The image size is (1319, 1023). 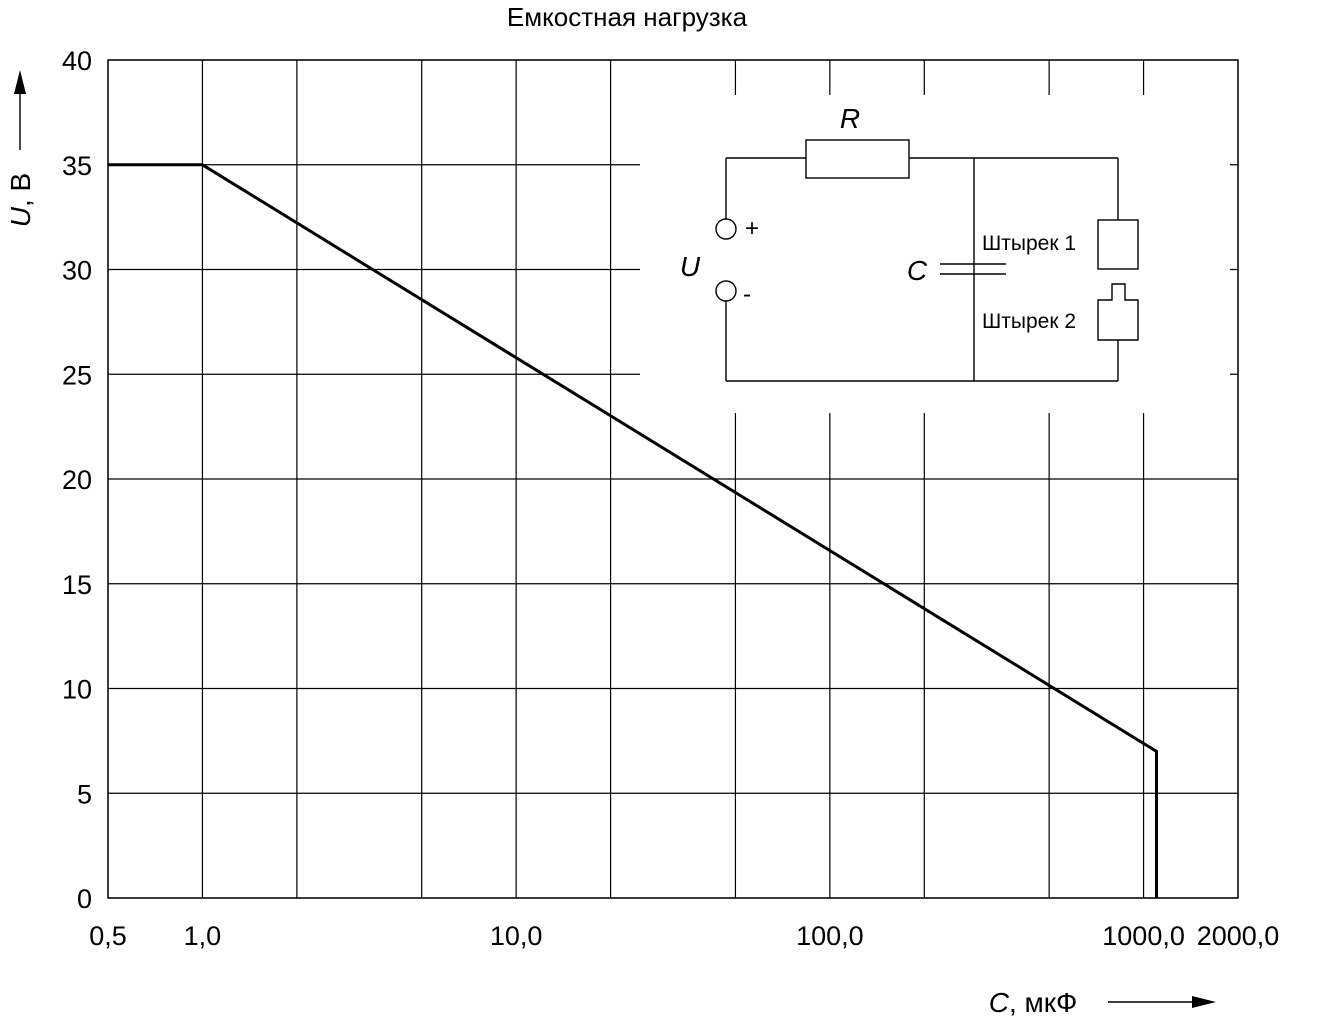 I want to click on y-tick-labels: 0 5 10 15 20 25 30 35 40, so click(x=77, y=480).